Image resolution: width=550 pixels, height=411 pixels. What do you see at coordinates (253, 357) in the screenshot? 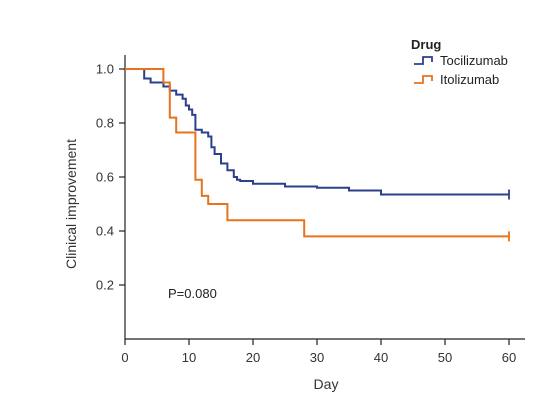
I see `x-tick-label: 20` at bounding box center [253, 357].